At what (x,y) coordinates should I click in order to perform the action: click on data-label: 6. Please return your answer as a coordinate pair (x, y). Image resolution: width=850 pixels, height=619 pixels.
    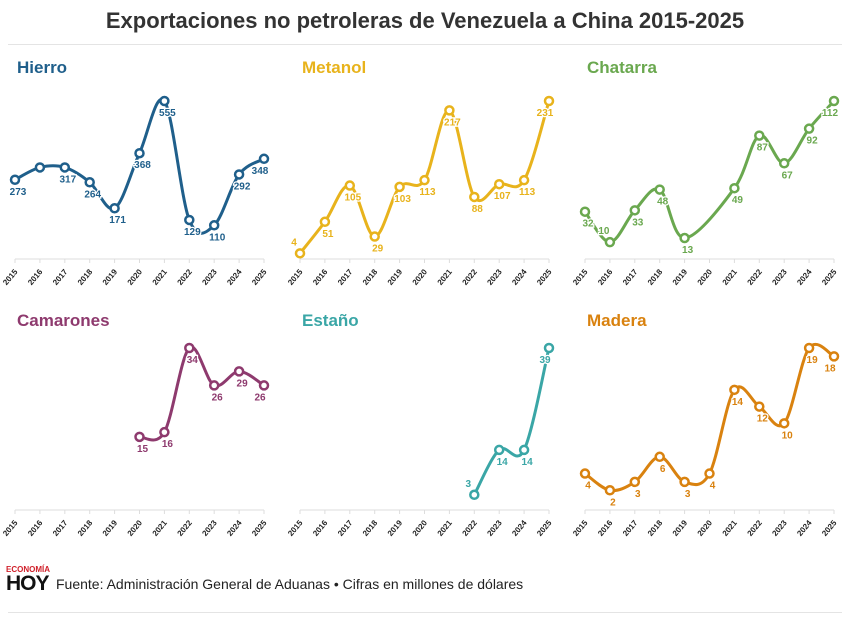
    Looking at the image, I should click on (663, 469).